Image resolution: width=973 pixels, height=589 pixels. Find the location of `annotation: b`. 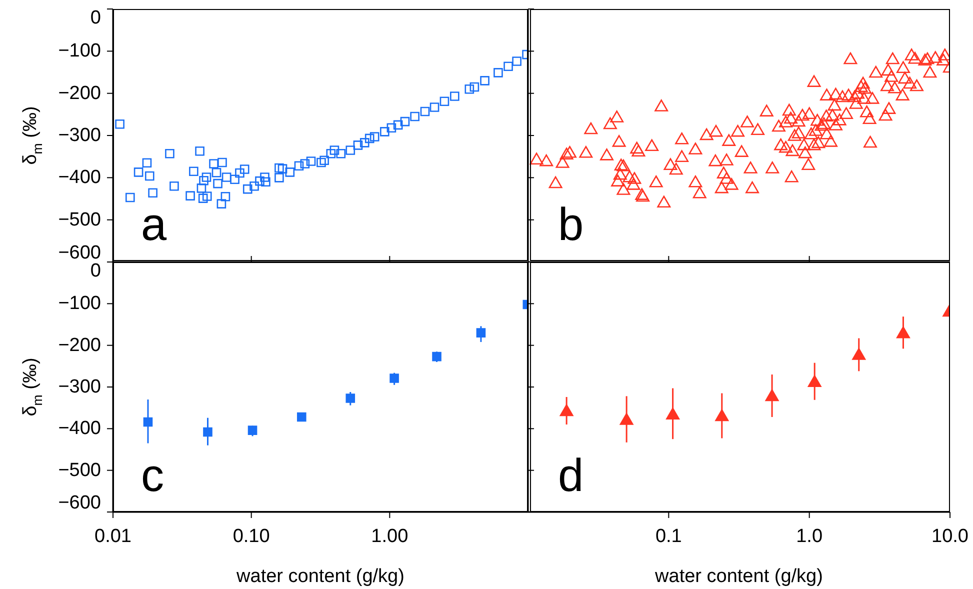

annotation: b is located at coordinates (571, 224).